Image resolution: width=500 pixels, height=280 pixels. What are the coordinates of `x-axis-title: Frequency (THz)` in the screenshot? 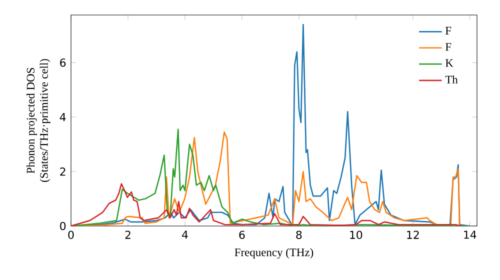 It's located at (274, 253).